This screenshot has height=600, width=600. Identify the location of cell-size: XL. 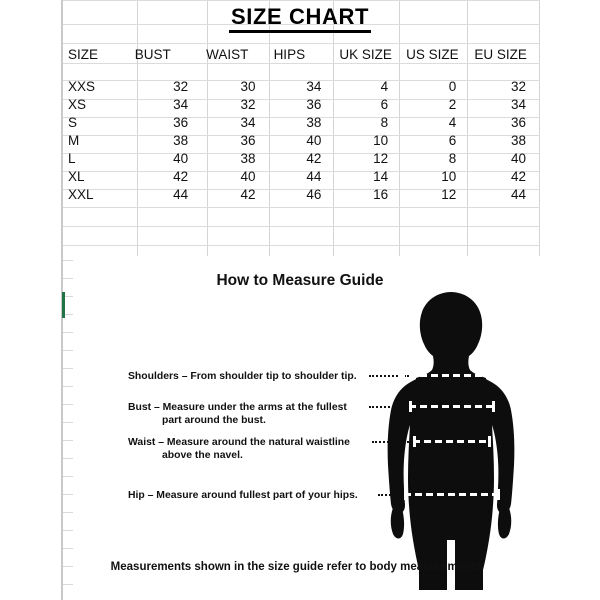
(76, 176).